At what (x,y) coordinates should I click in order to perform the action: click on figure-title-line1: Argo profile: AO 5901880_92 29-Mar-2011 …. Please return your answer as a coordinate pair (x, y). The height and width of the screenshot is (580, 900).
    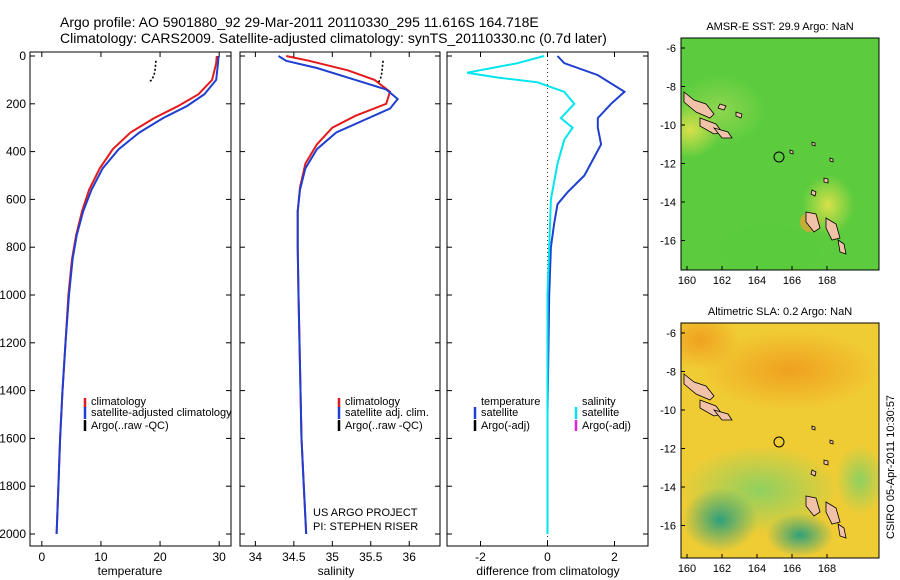
    Looking at the image, I should click on (299, 22).